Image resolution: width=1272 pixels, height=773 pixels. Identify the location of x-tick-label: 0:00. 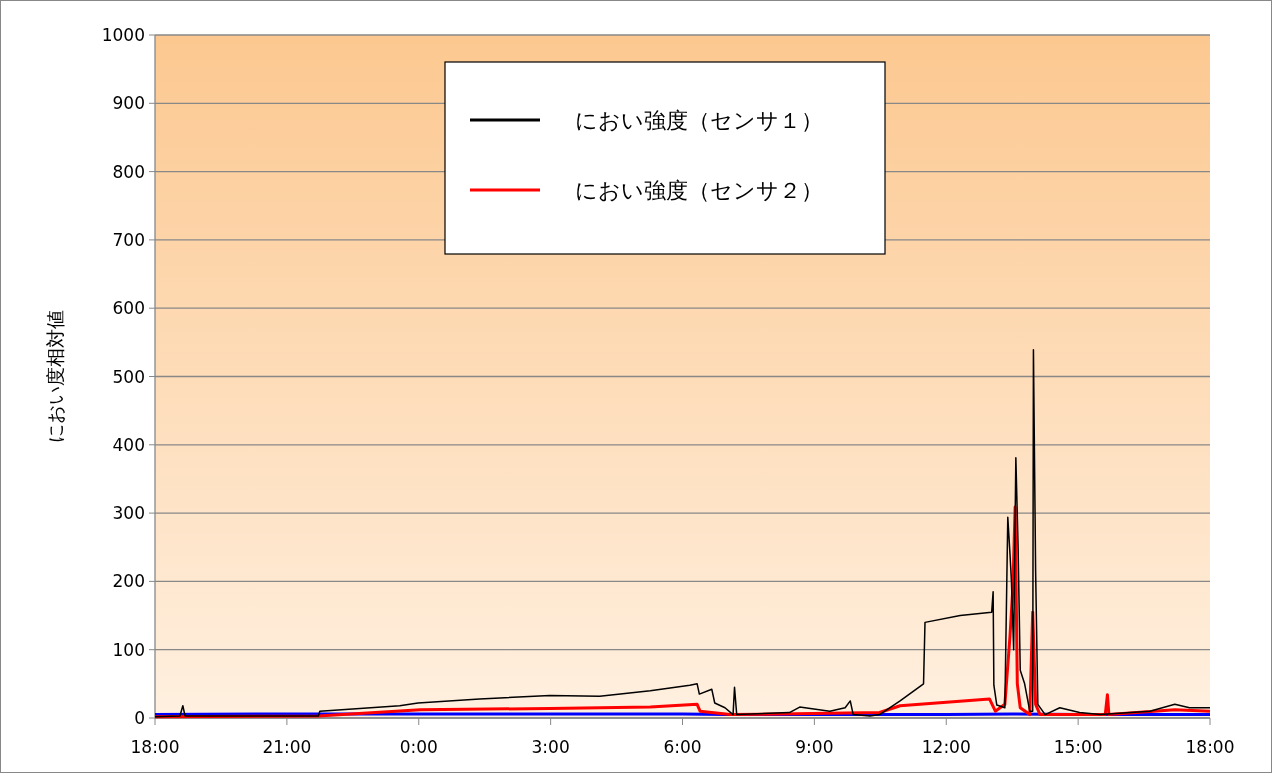
(418, 747).